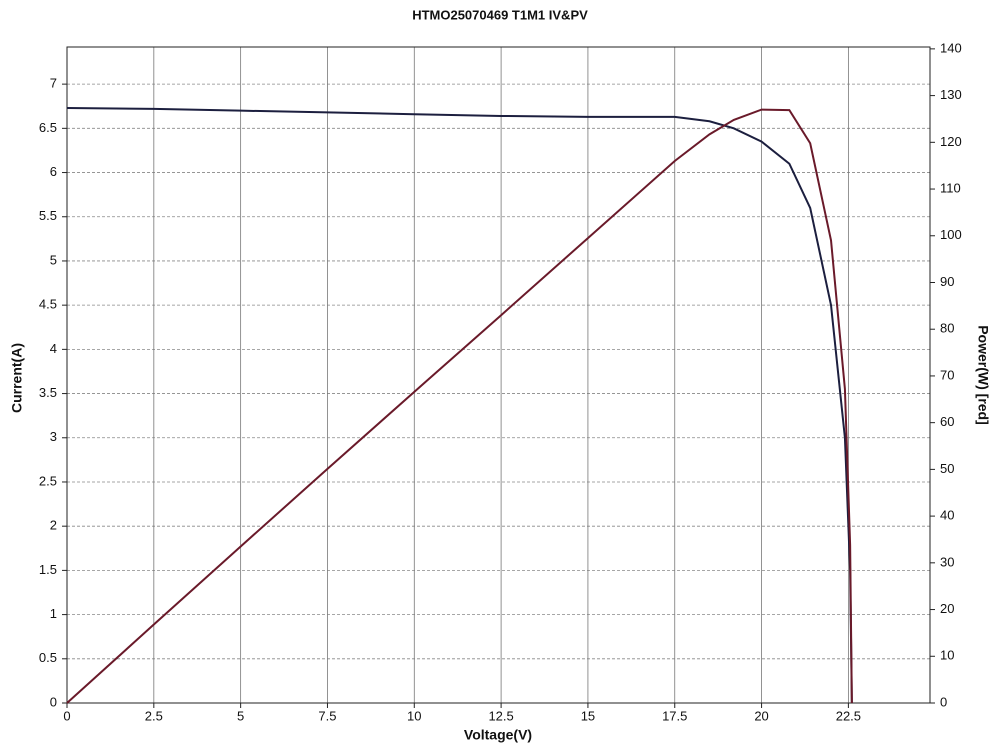 The width and height of the screenshot is (1000, 753). What do you see at coordinates (48, 215) in the screenshot?
I see `y-tick-label: 5.5` at bounding box center [48, 215].